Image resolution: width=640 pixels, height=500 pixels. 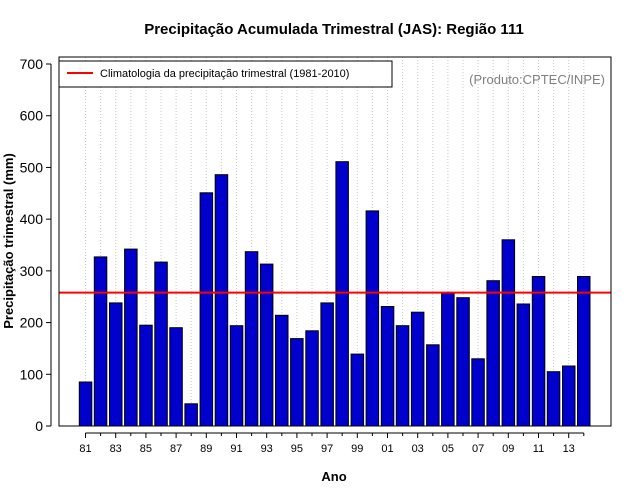 What do you see at coordinates (8, 241) in the screenshot?
I see `y-axis-label: Precipitação trimestral (mm)` at bounding box center [8, 241].